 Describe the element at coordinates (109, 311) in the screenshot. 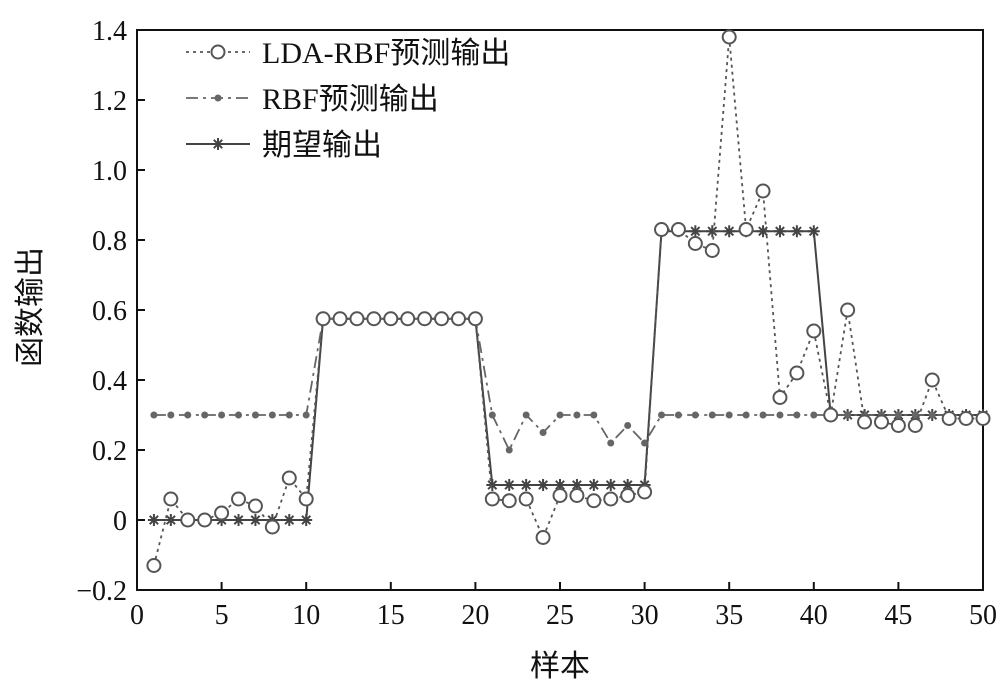

I see `y-tick-label: 0.6` at that location.